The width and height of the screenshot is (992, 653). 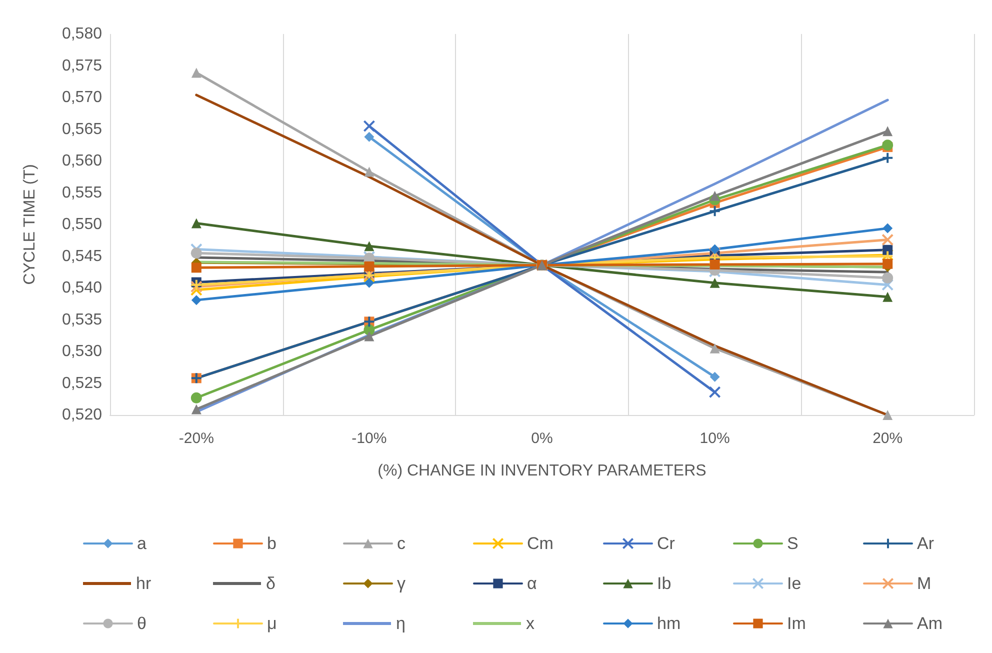 I want to click on x-tick-label: -10%, so click(x=369, y=438).